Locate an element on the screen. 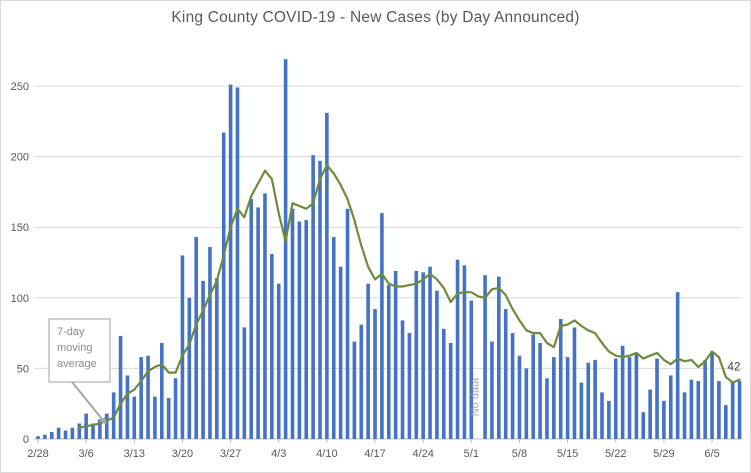 The width and height of the screenshot is (751, 473). callout-box is located at coordinates (79, 350).